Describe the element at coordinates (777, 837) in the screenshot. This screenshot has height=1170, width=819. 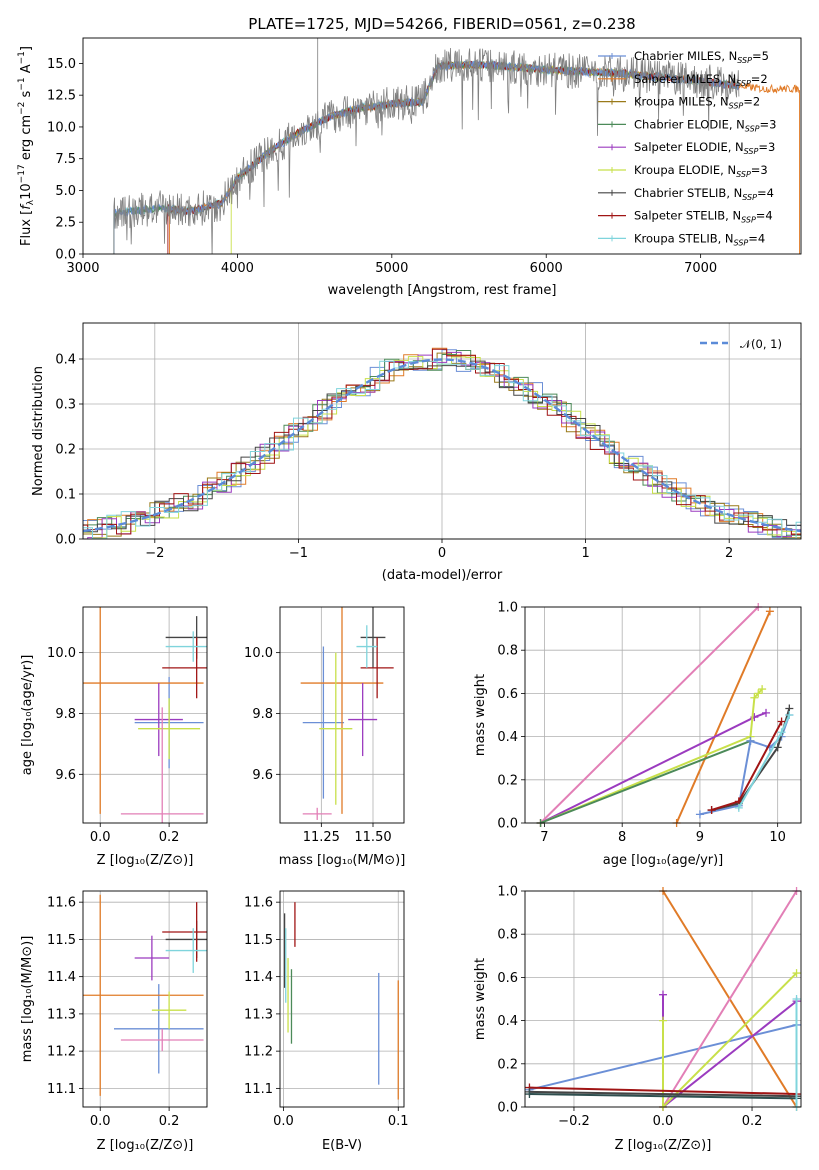
I see `x-tick-label: 10` at that location.